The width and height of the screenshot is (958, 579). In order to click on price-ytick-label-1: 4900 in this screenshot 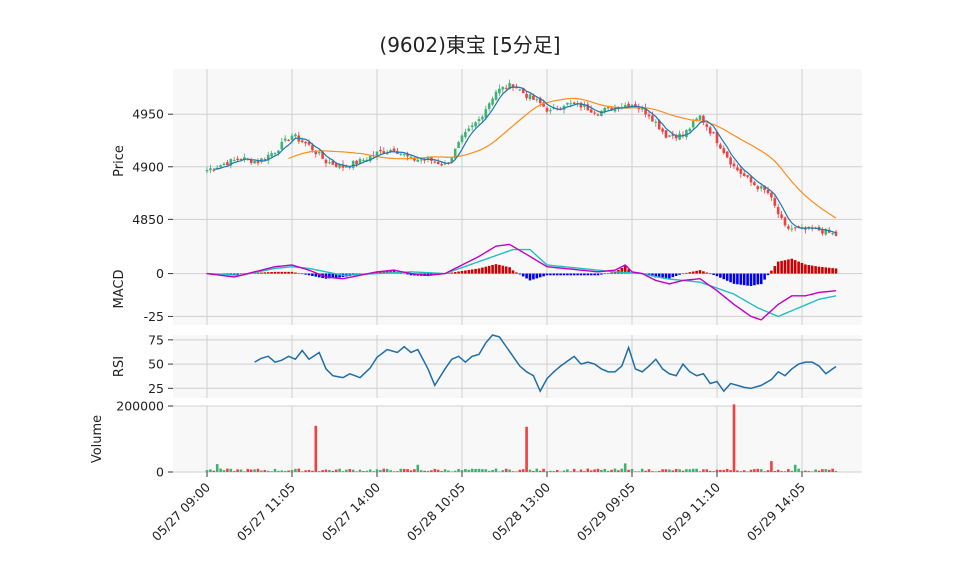, I will do `click(148, 166)`.